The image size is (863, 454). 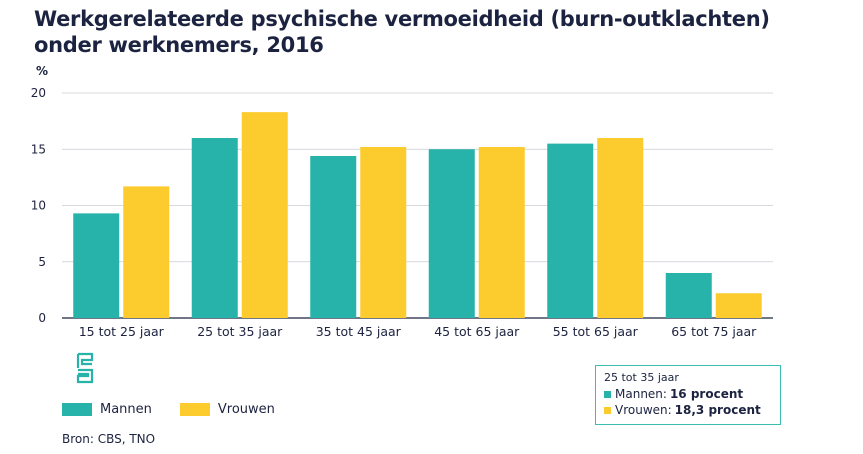 What do you see at coordinates (596, 331) in the screenshot?
I see `x-tick-label: 55 tot 65 jaar` at bounding box center [596, 331].